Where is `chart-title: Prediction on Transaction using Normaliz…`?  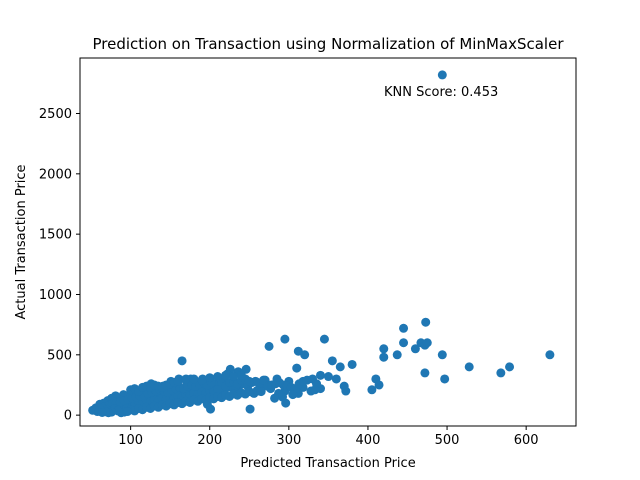 chart-title: Prediction on Transaction using Normaliz… is located at coordinates (329, 44).